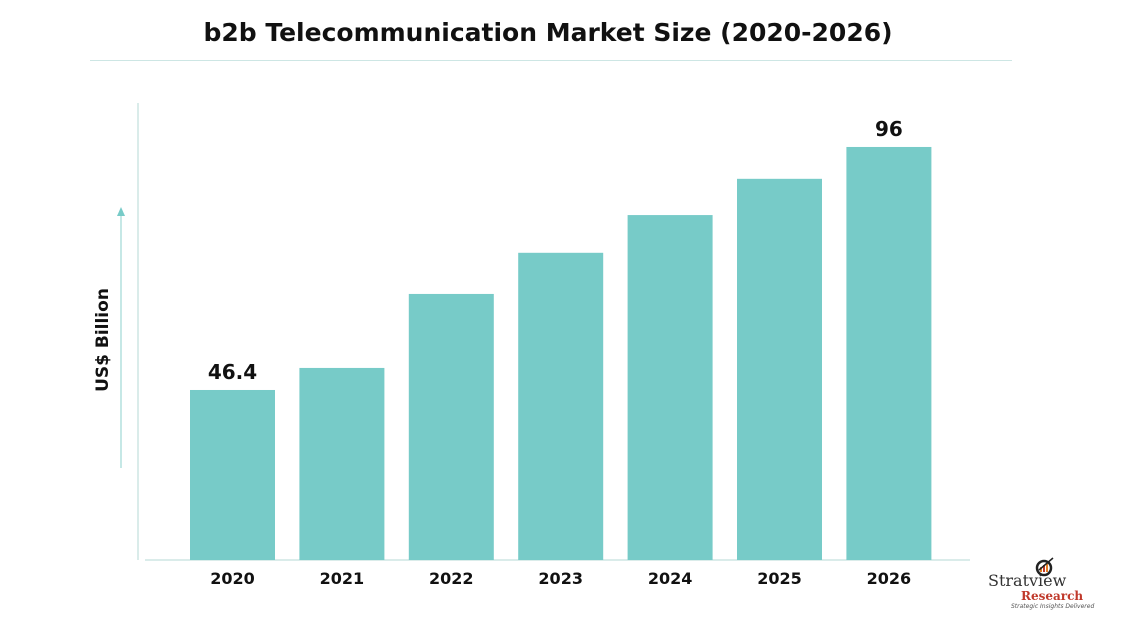  Describe the element at coordinates (451, 426) in the screenshot. I see `bar-2022` at that location.